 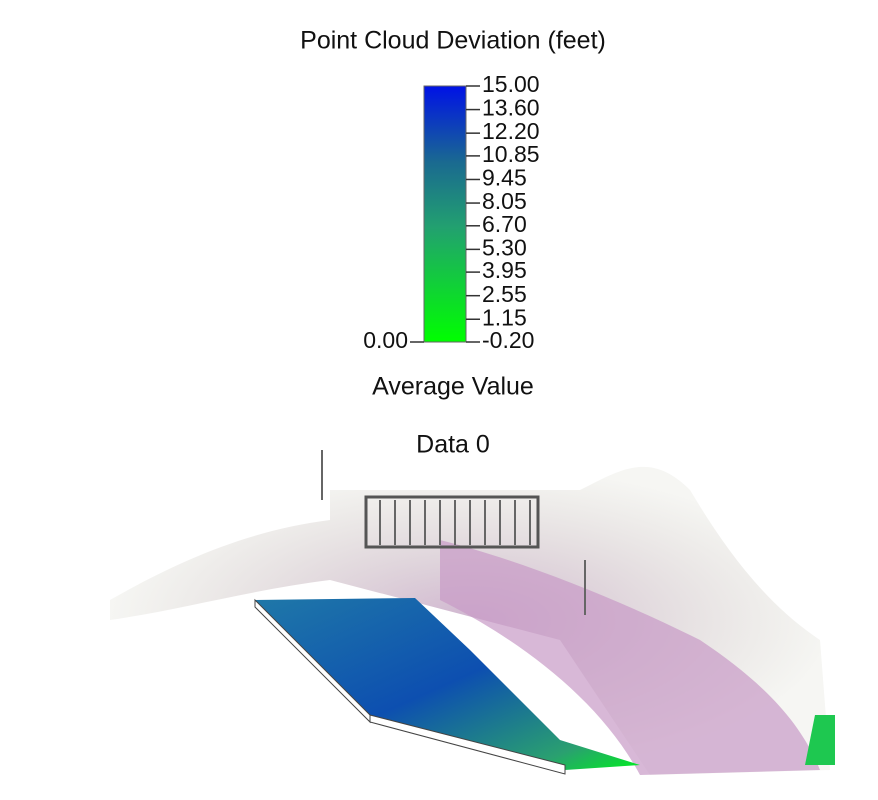 What do you see at coordinates (504, 178) in the screenshot?
I see `tick-label: 9.45` at bounding box center [504, 178].